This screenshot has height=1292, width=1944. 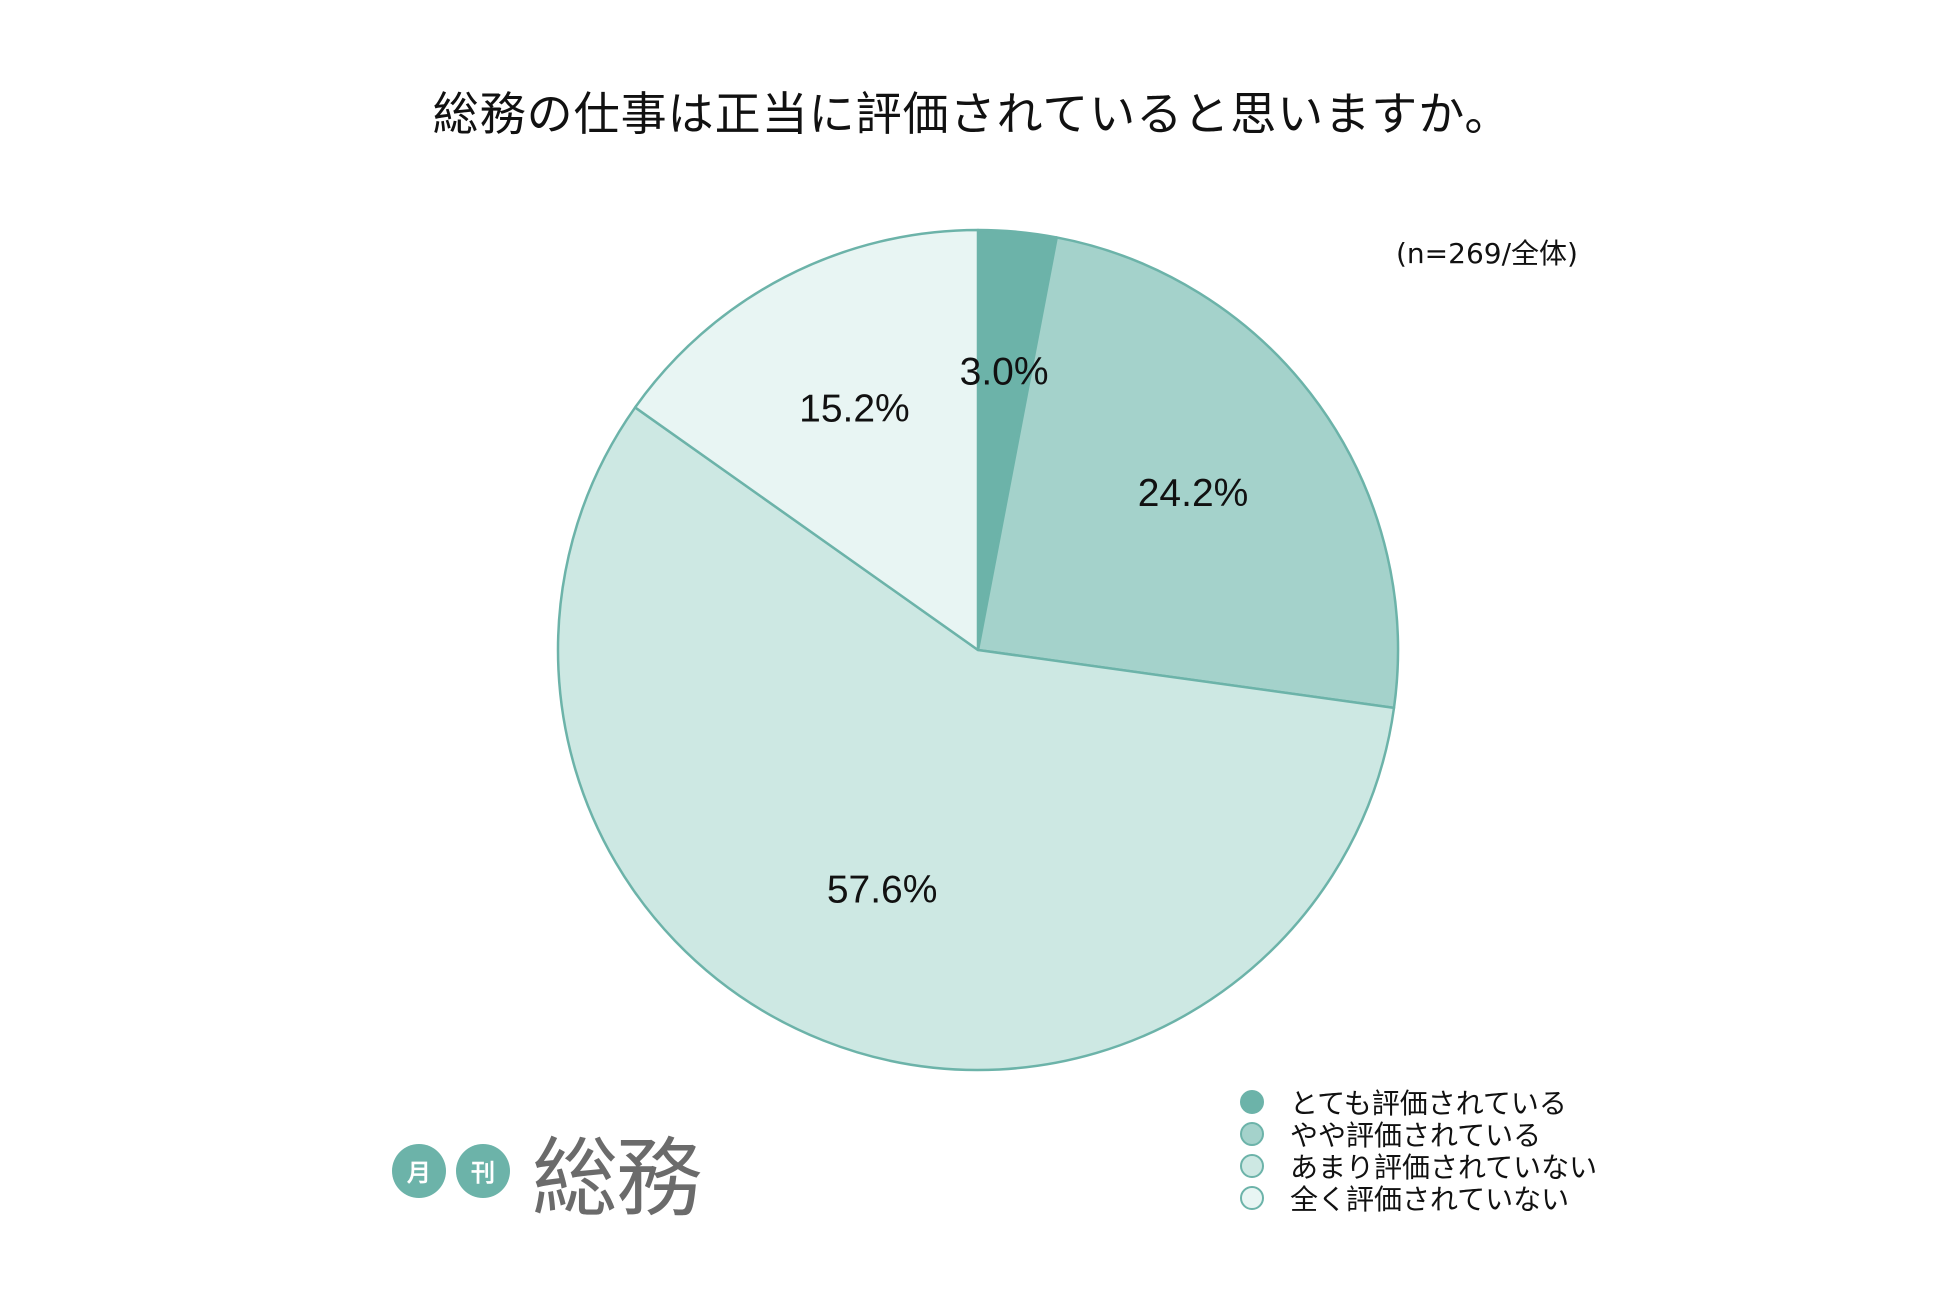 I want to click on legend-item: やや評価されている, so click(x=1418, y=1135).